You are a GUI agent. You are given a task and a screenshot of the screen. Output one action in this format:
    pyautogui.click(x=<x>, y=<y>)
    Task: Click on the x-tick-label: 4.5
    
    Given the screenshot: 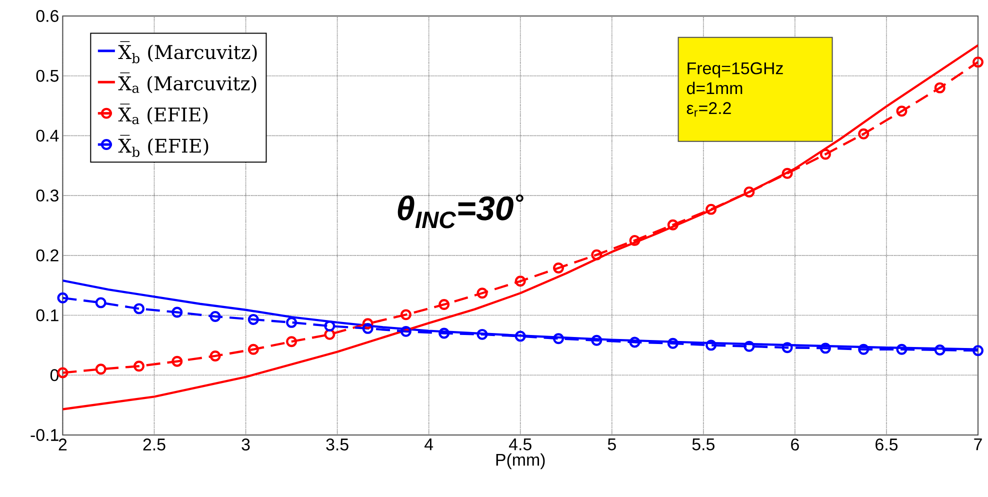 What is the action you would take?
    pyautogui.click(x=520, y=444)
    